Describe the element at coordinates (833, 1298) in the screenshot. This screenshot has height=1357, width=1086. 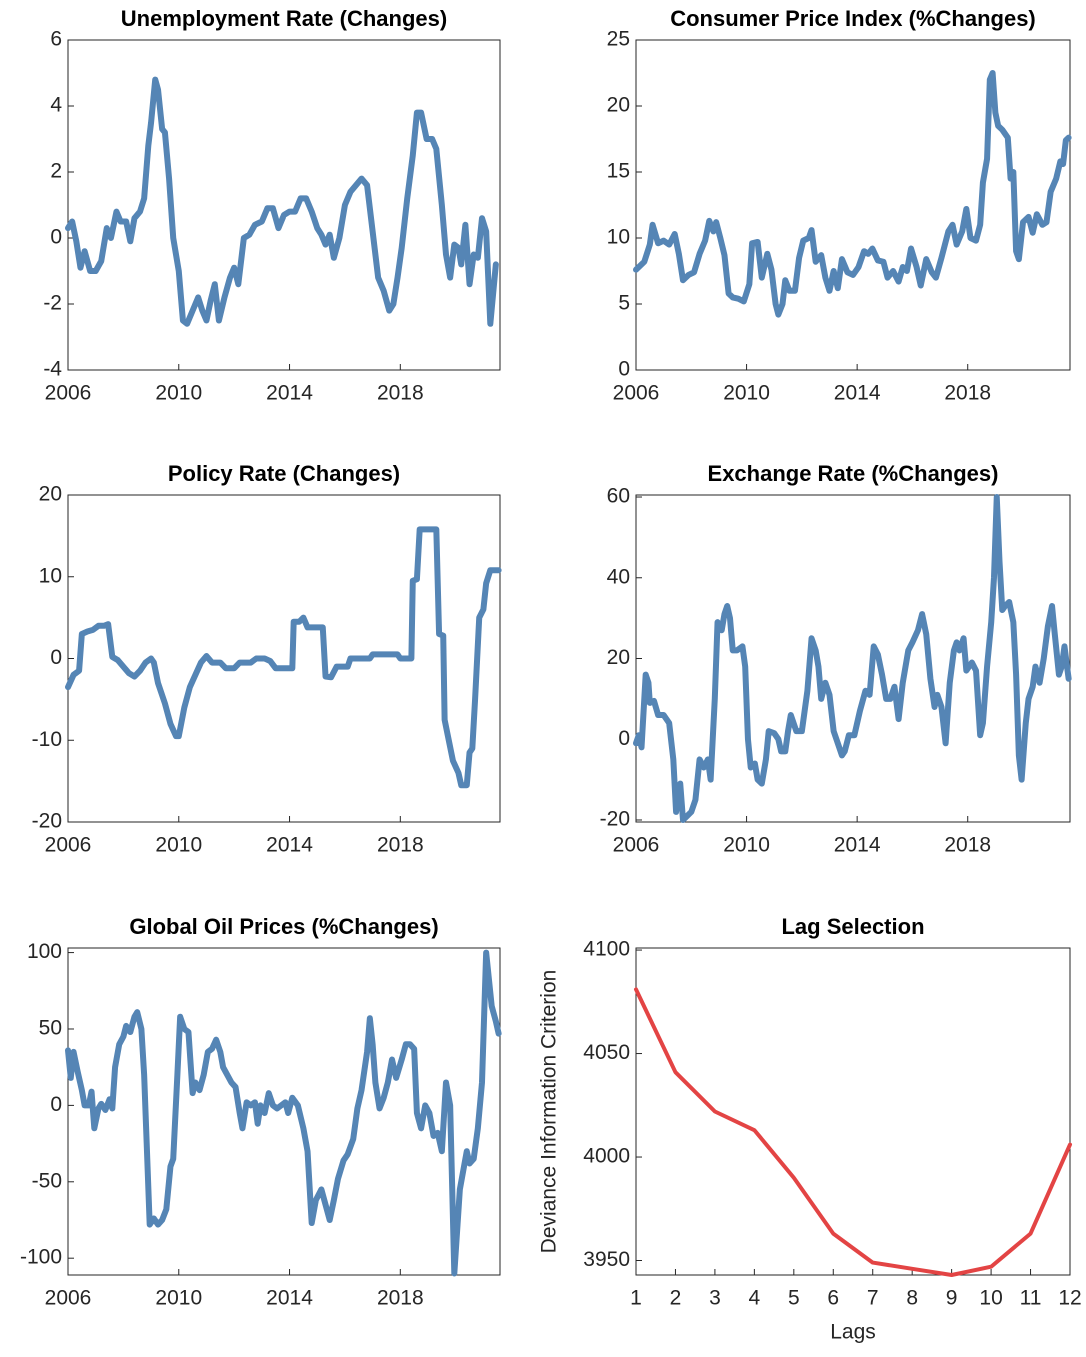
I see `x-tick-label: 6` at that location.